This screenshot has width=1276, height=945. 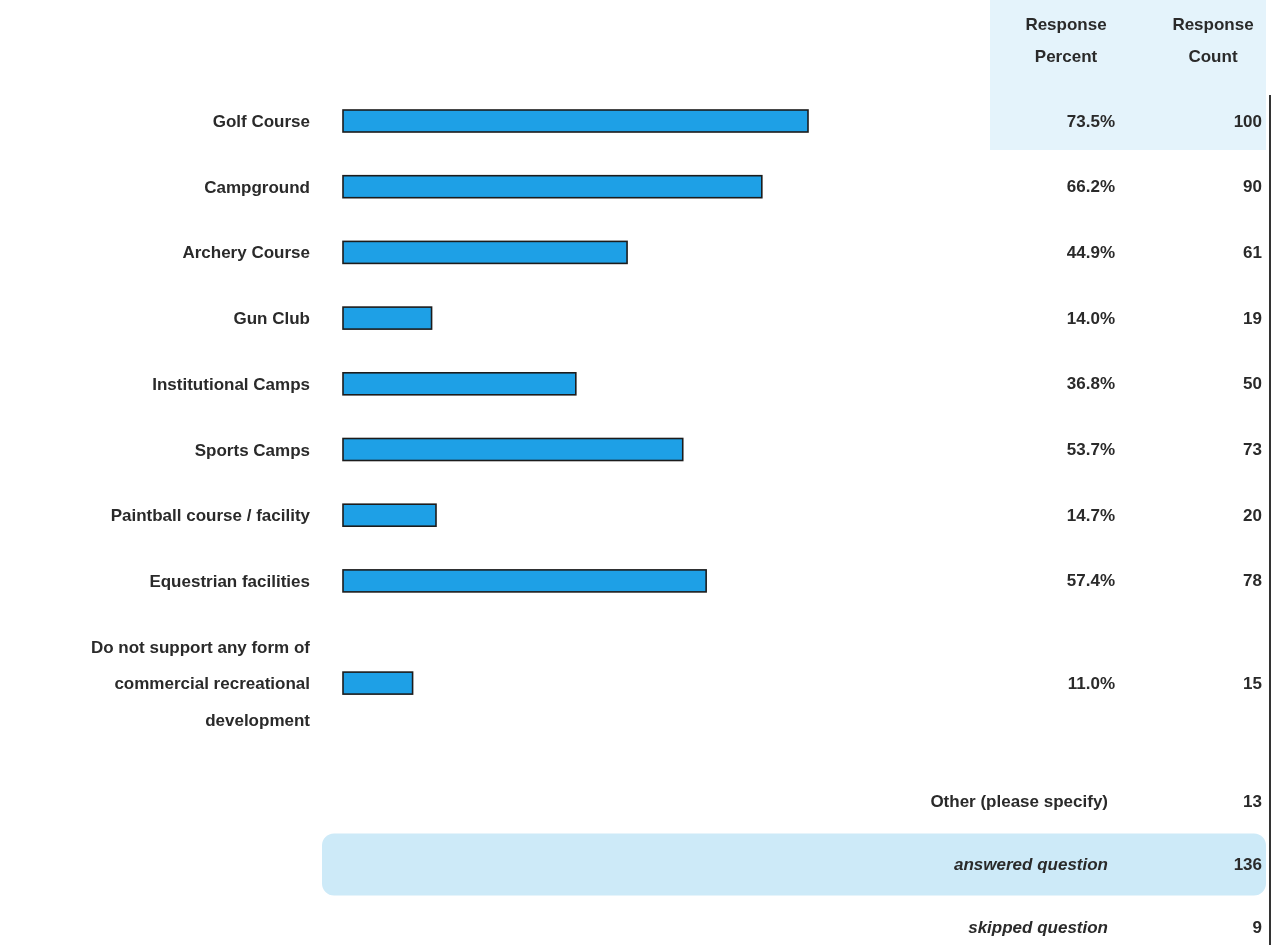 I want to click on y-tick-label: Institutional Camps, so click(x=231, y=384).